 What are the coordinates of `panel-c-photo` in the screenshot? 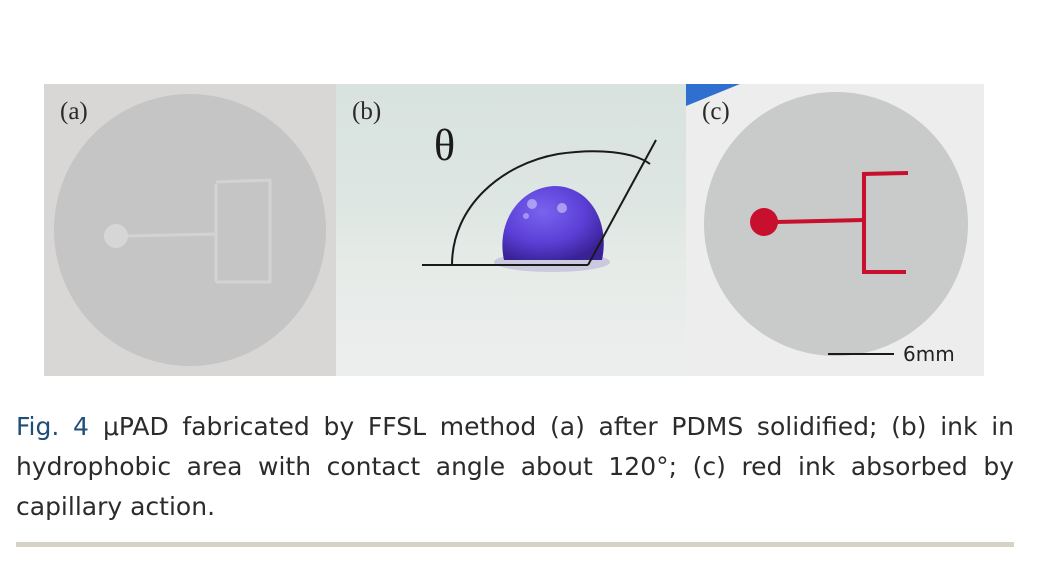 It's located at (827, 220).